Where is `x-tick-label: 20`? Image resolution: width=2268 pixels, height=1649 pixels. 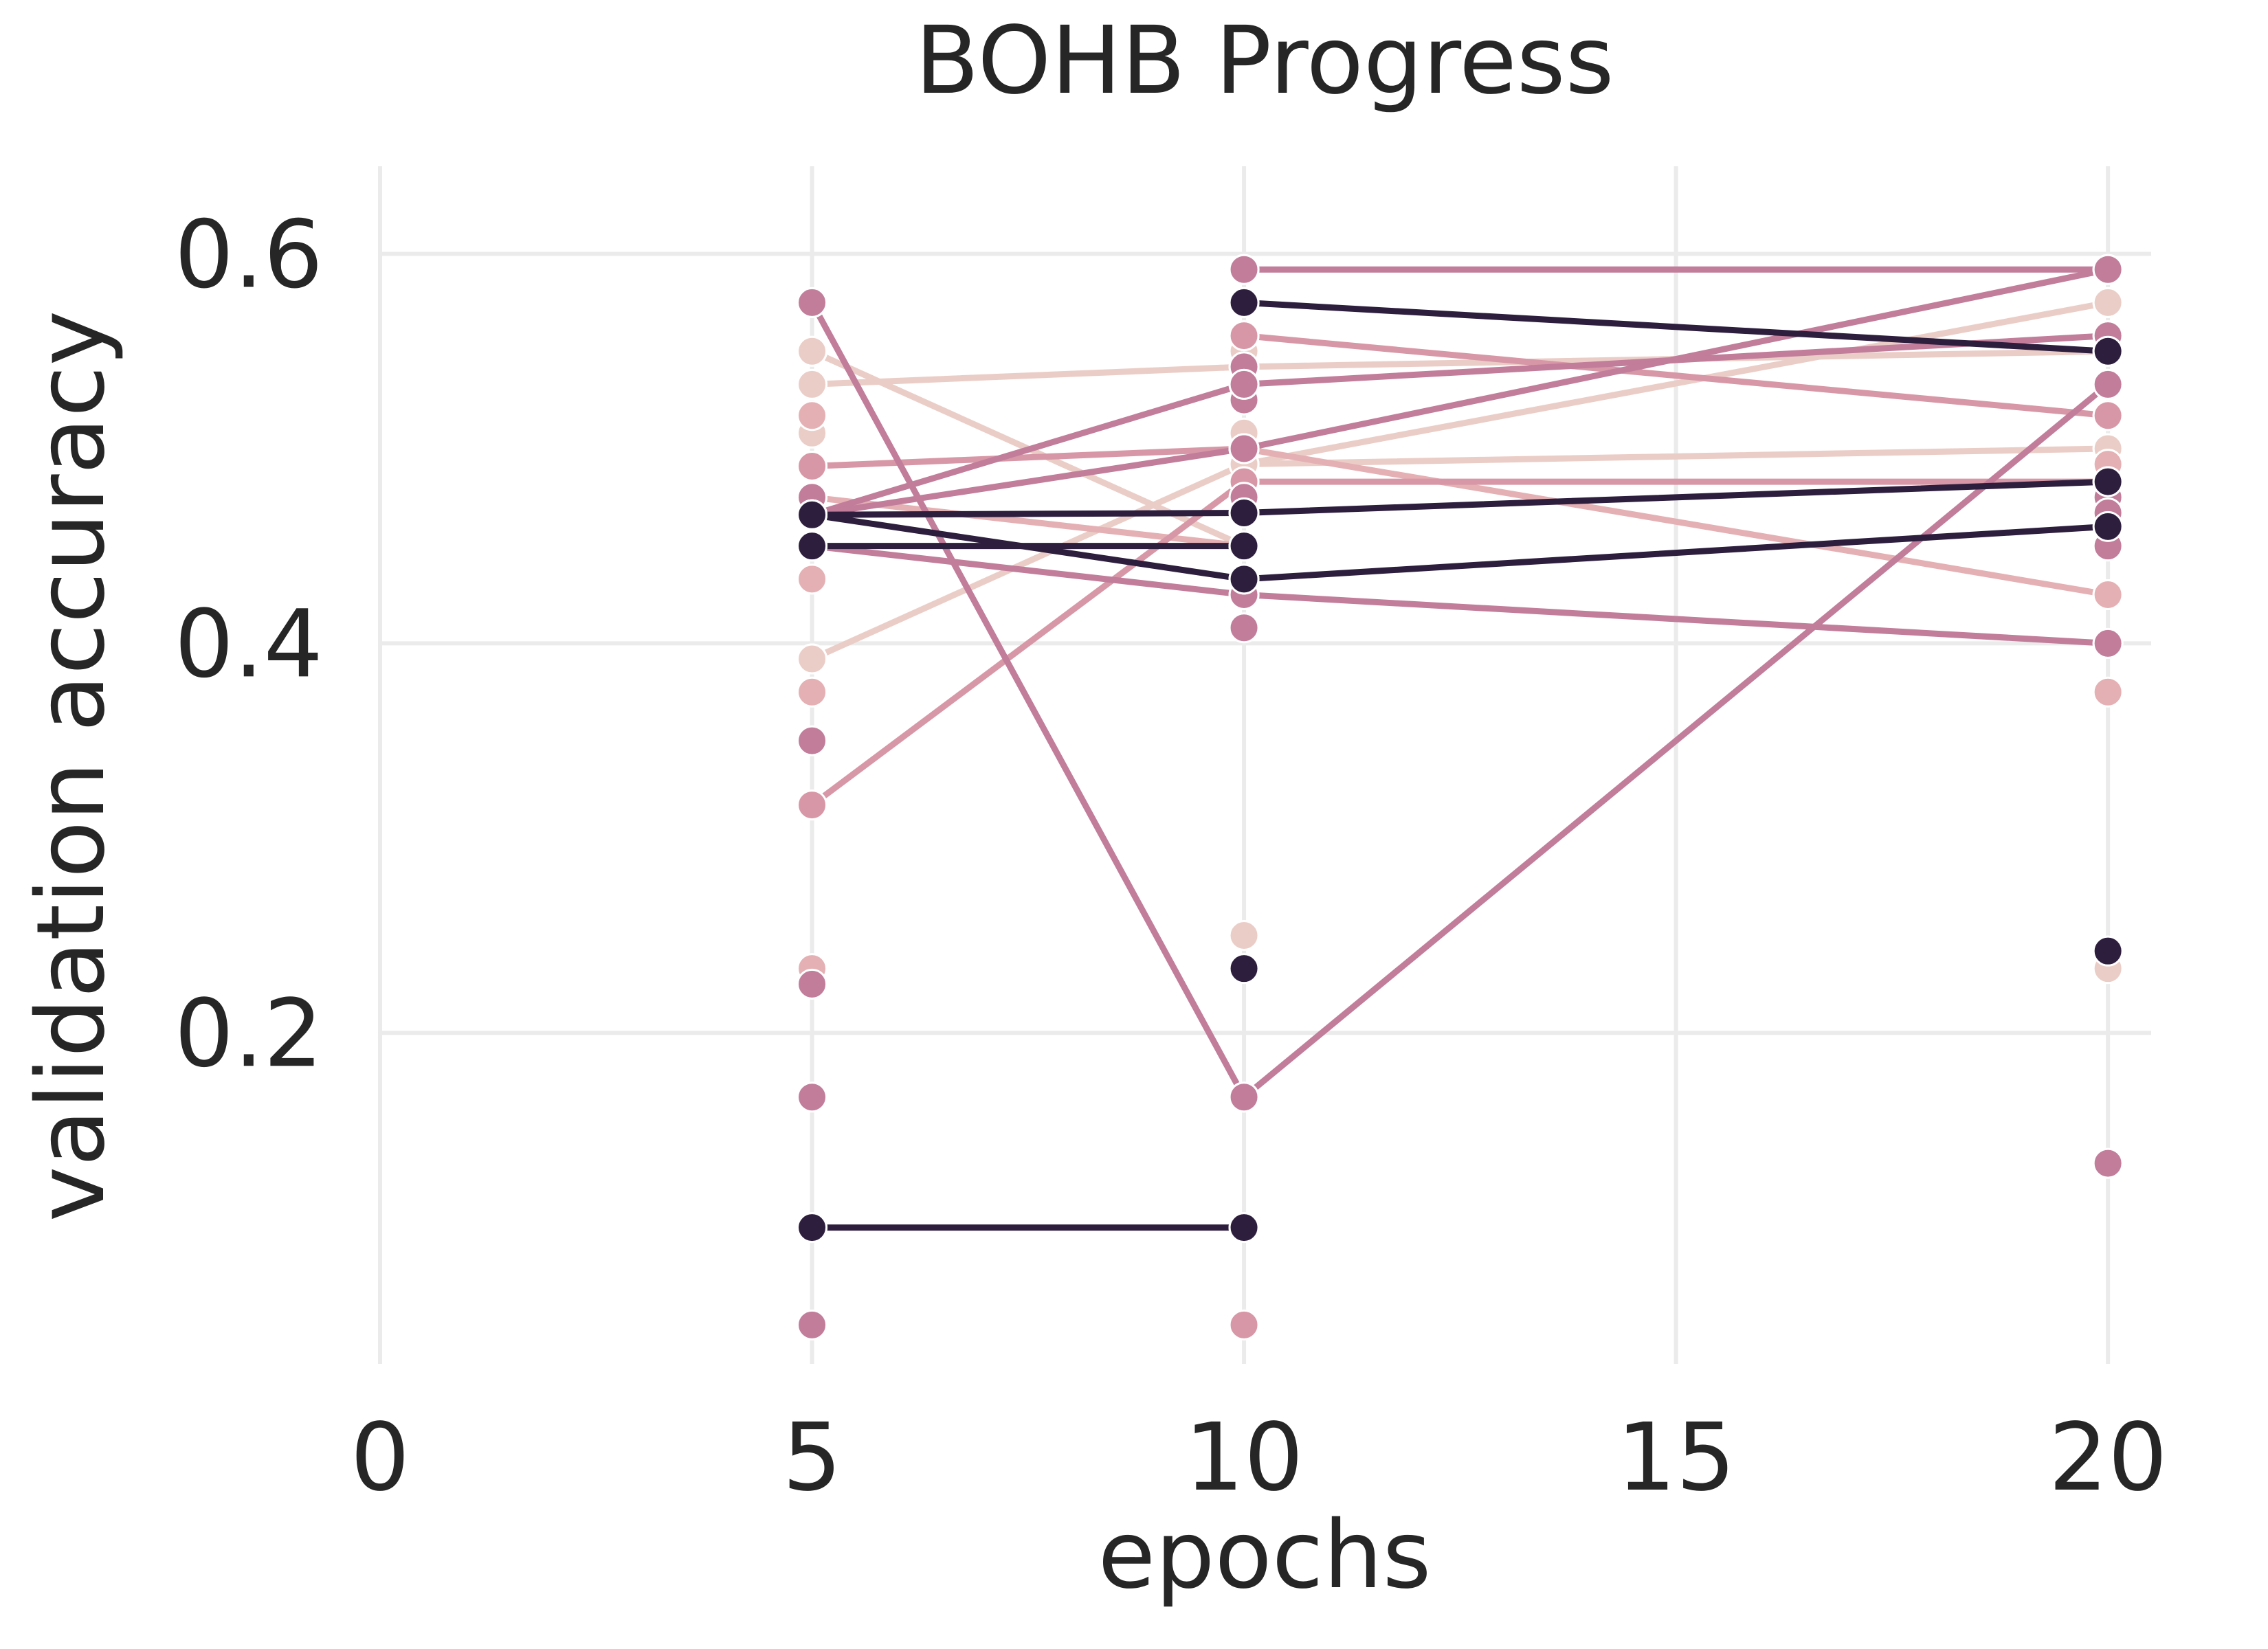 x-tick-label: 20 is located at coordinates (2108, 1458).